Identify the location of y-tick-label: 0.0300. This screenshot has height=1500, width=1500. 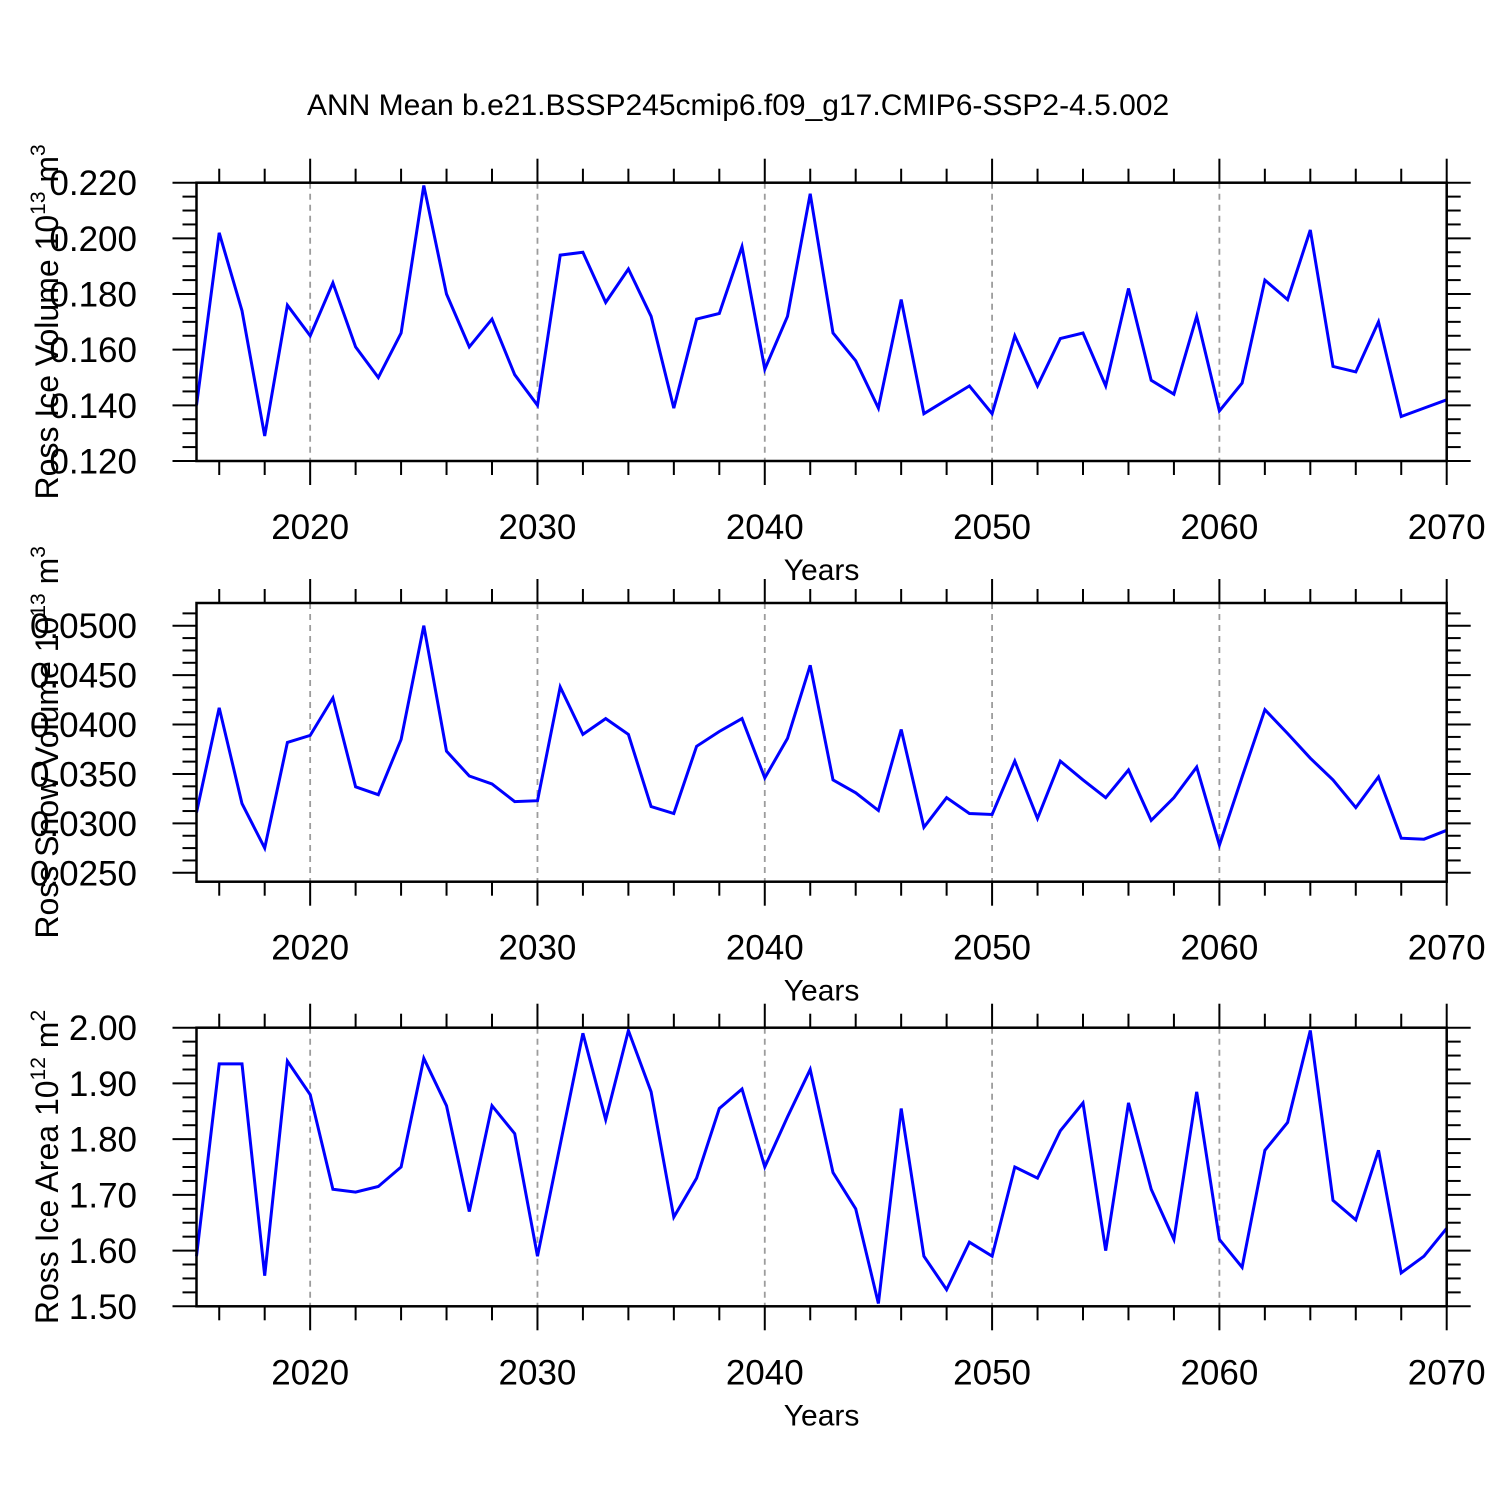
(83, 824).